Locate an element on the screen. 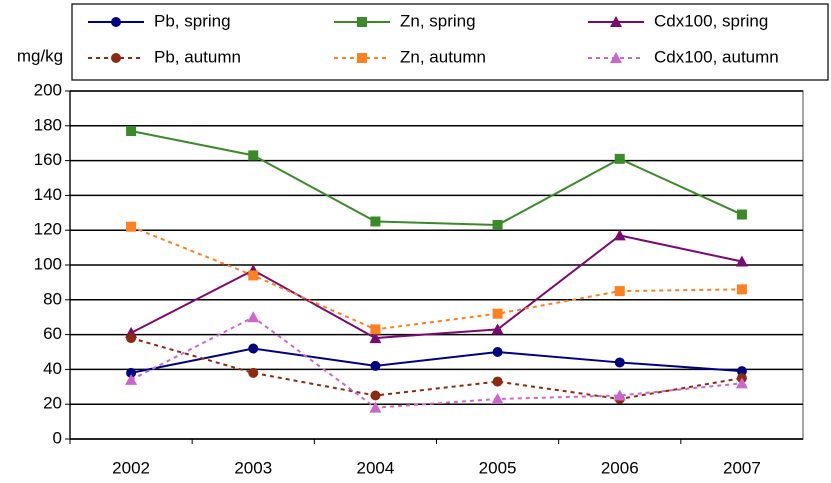  y-tick-label: 20 is located at coordinates (52, 403).